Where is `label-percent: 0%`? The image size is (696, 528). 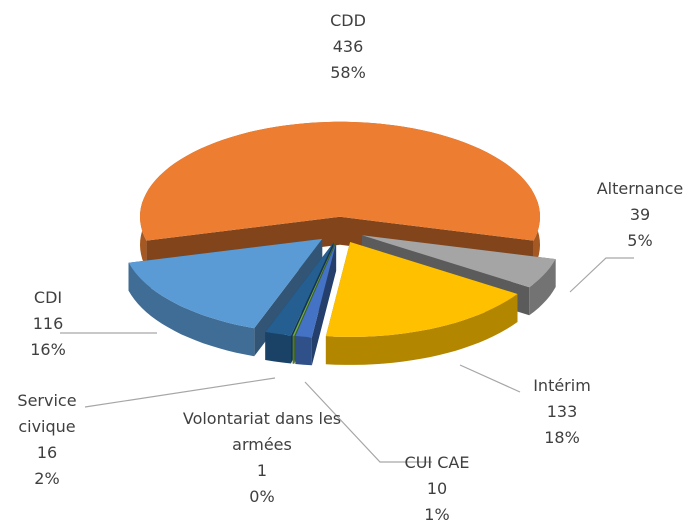 label-percent: 0% is located at coordinates (262, 496).